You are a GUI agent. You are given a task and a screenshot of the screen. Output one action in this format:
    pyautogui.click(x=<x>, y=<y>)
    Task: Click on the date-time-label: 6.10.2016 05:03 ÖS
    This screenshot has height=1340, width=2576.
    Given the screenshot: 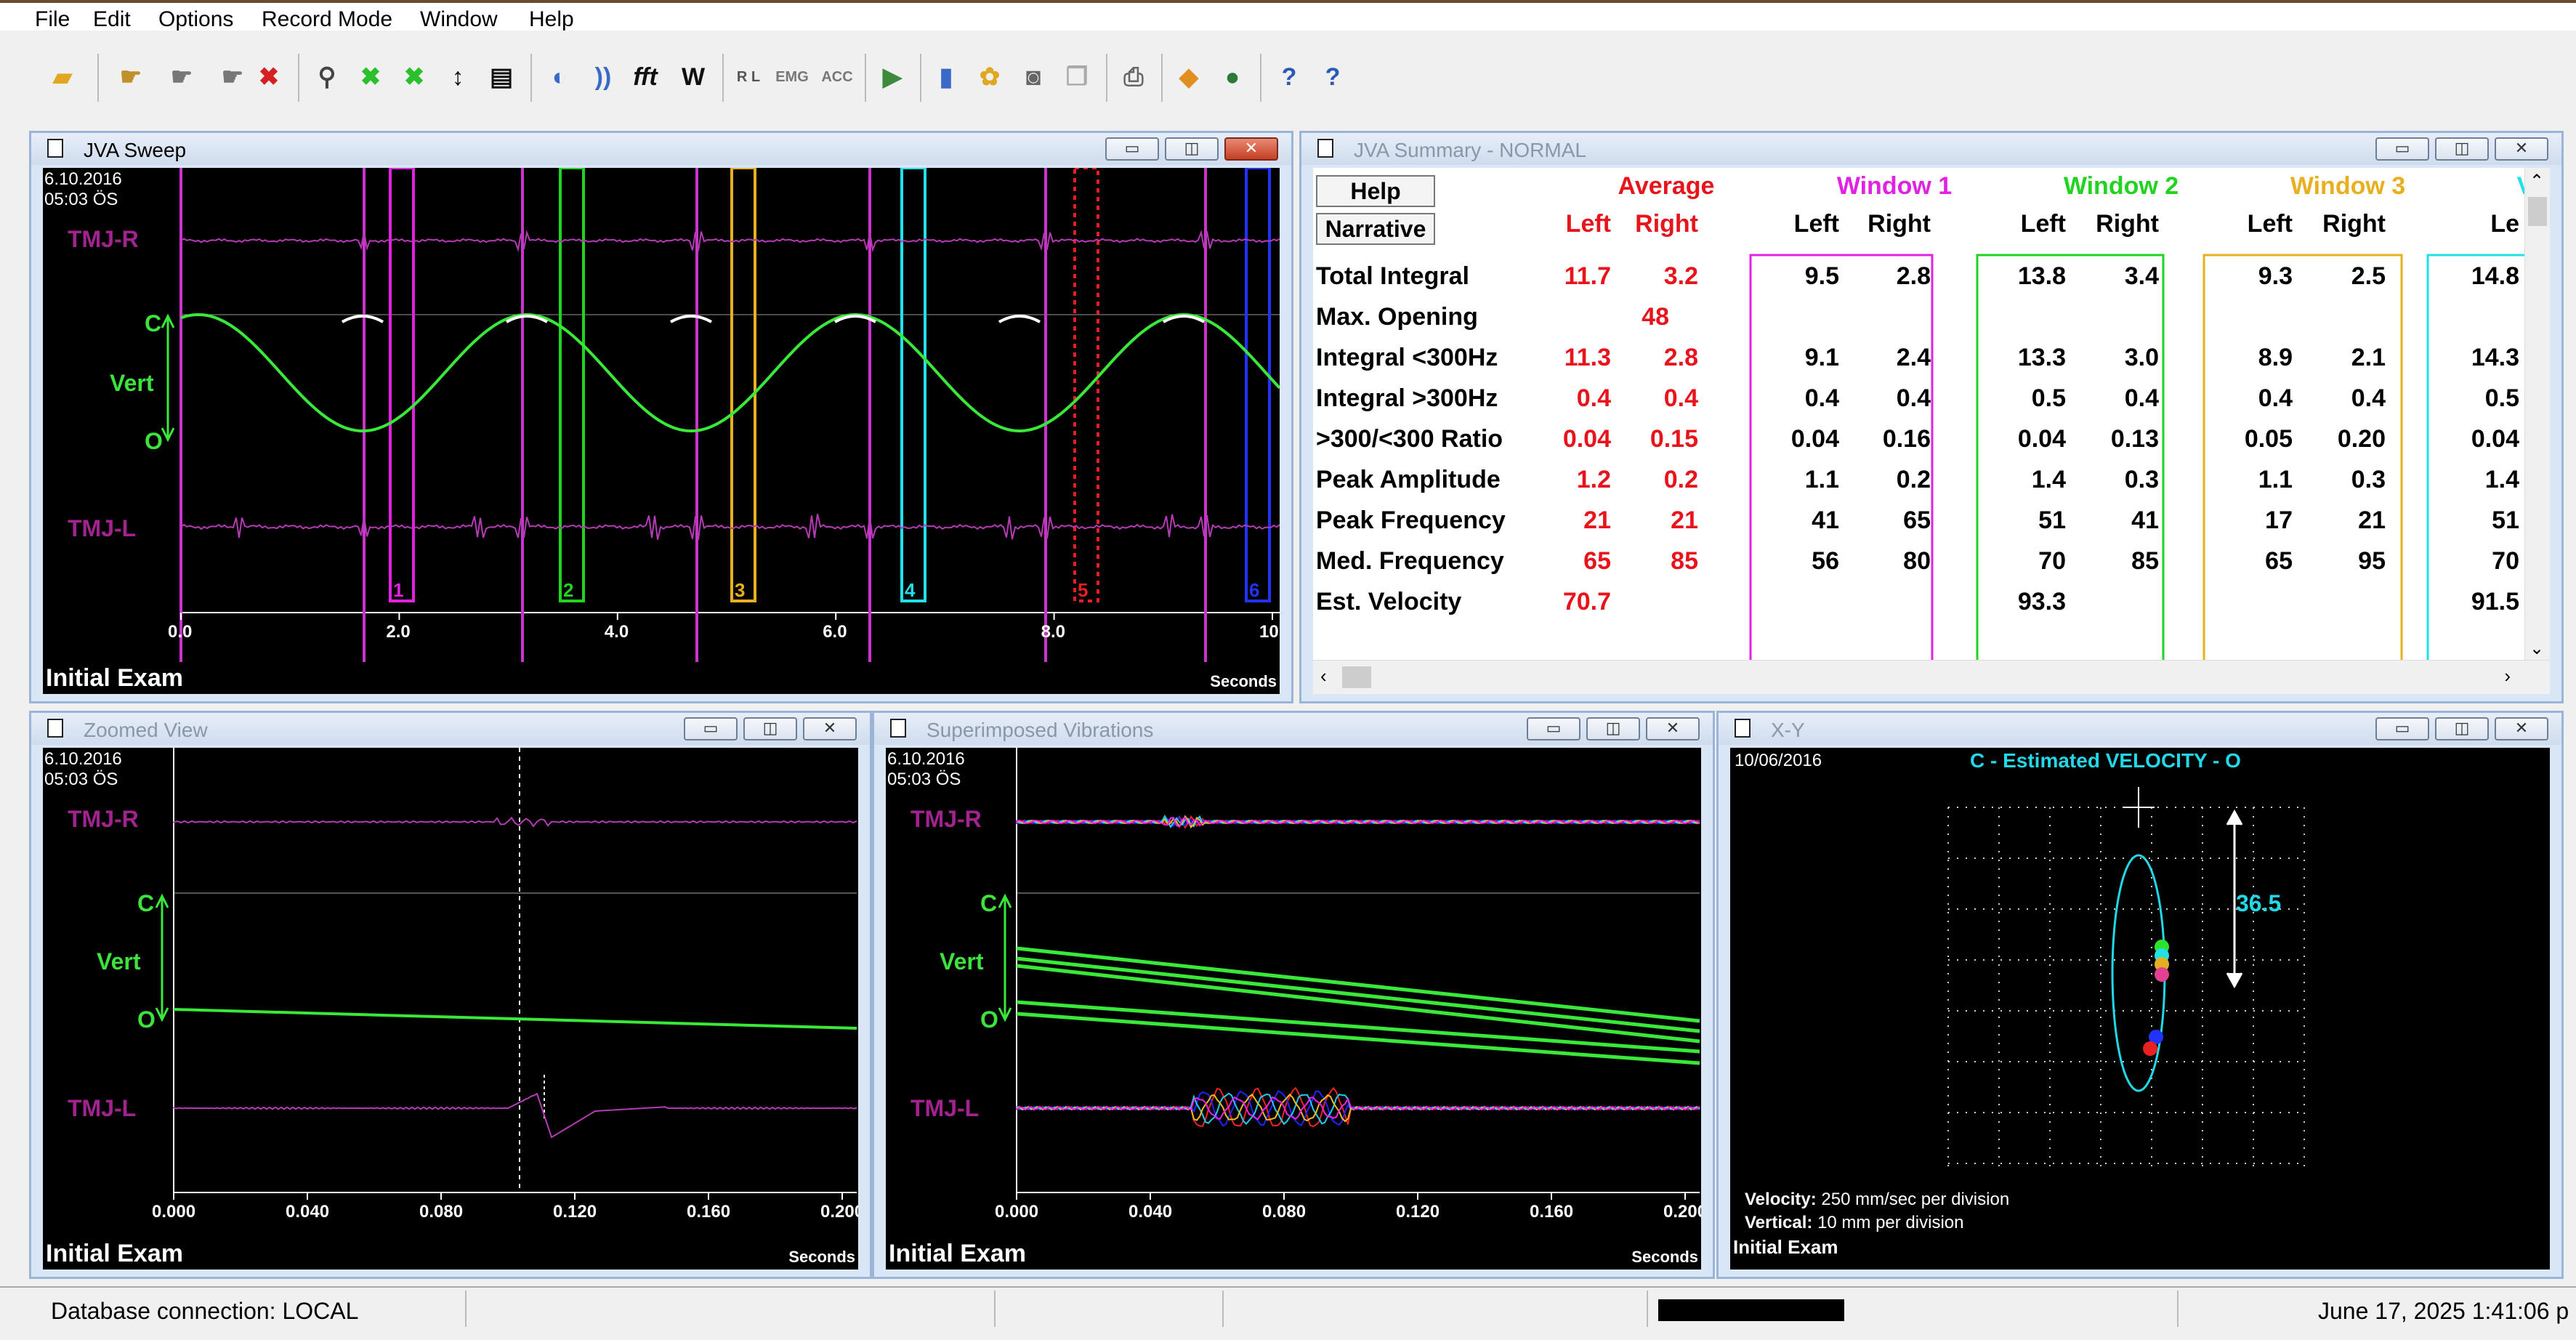 What is the action you would take?
    pyautogui.click(x=83, y=189)
    